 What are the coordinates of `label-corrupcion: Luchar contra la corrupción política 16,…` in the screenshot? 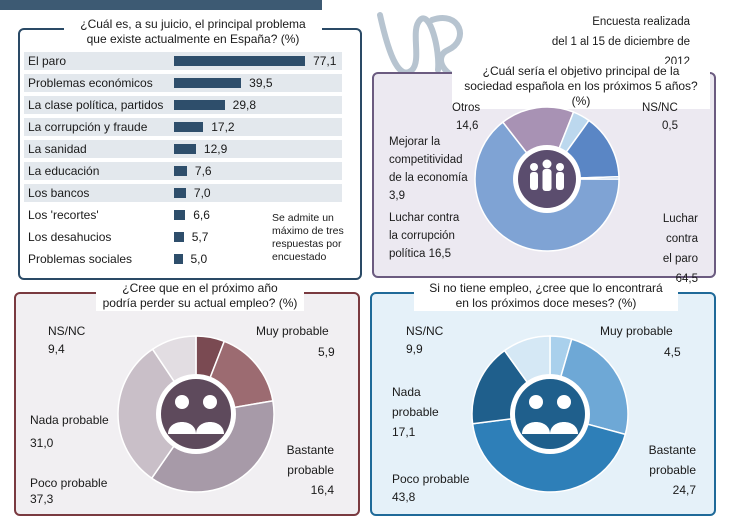 It's located at (424, 236).